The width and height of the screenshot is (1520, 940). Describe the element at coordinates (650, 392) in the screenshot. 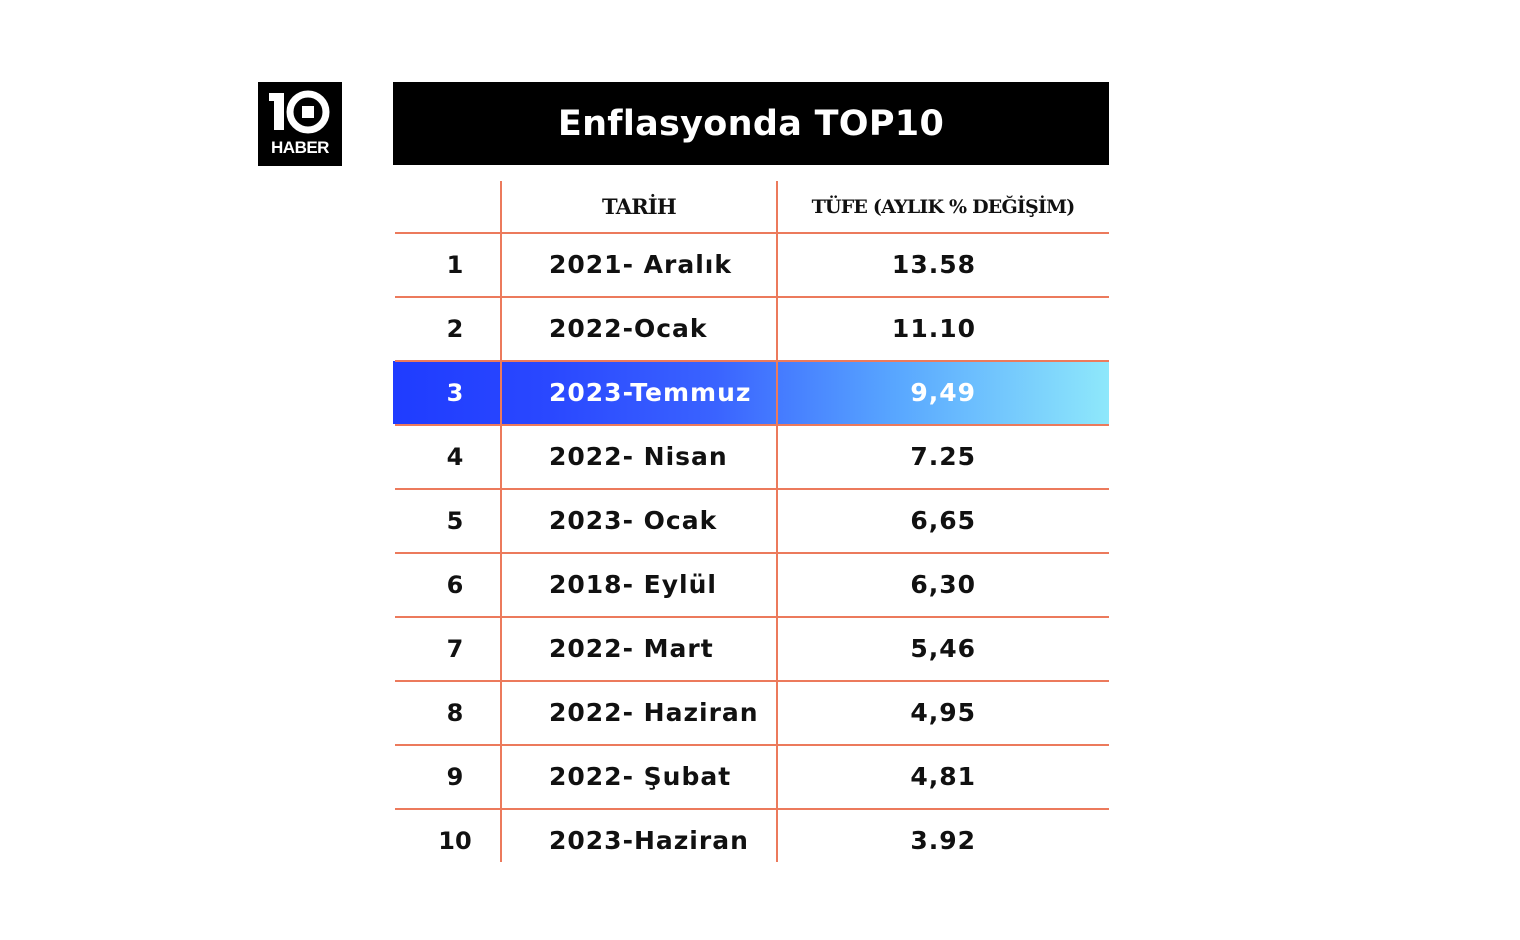

I see `date-cell: 2023-Temmuz` at that location.